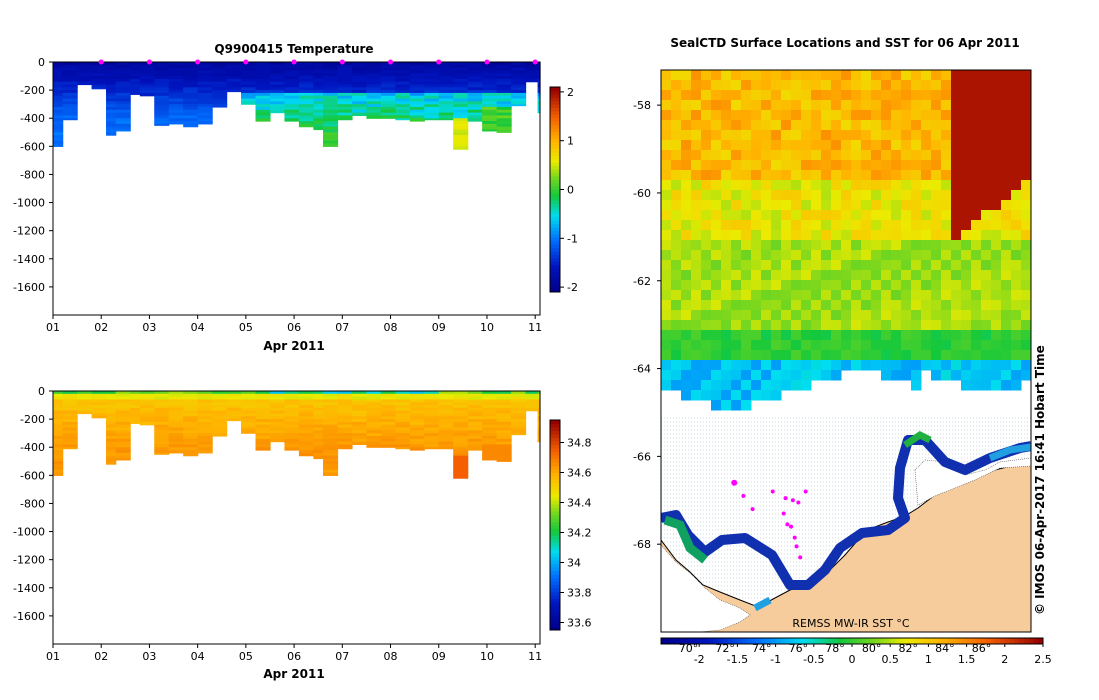 The width and height of the screenshot is (1099, 700). What do you see at coordinates (41, 62) in the screenshot?
I see `y-tick-label: 0` at bounding box center [41, 62].